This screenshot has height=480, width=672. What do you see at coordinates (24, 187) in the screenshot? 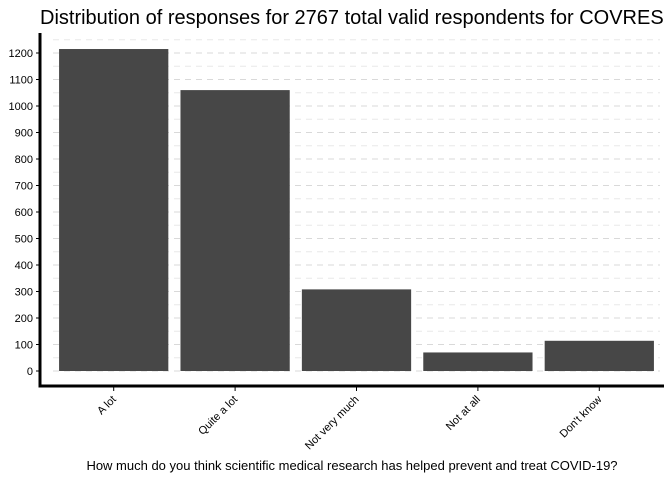
I see `y-tick-label: 700` at bounding box center [24, 187].